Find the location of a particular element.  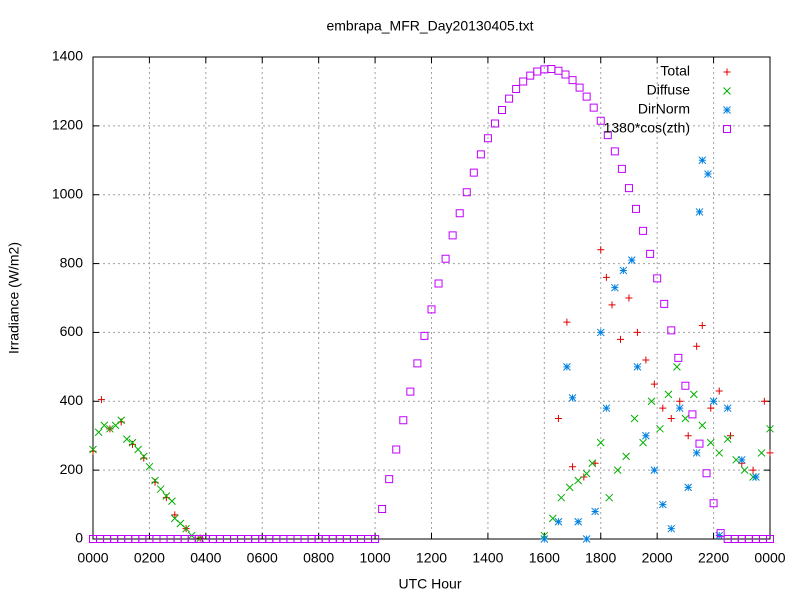

y-tick-label: 1400 is located at coordinates (67, 56).